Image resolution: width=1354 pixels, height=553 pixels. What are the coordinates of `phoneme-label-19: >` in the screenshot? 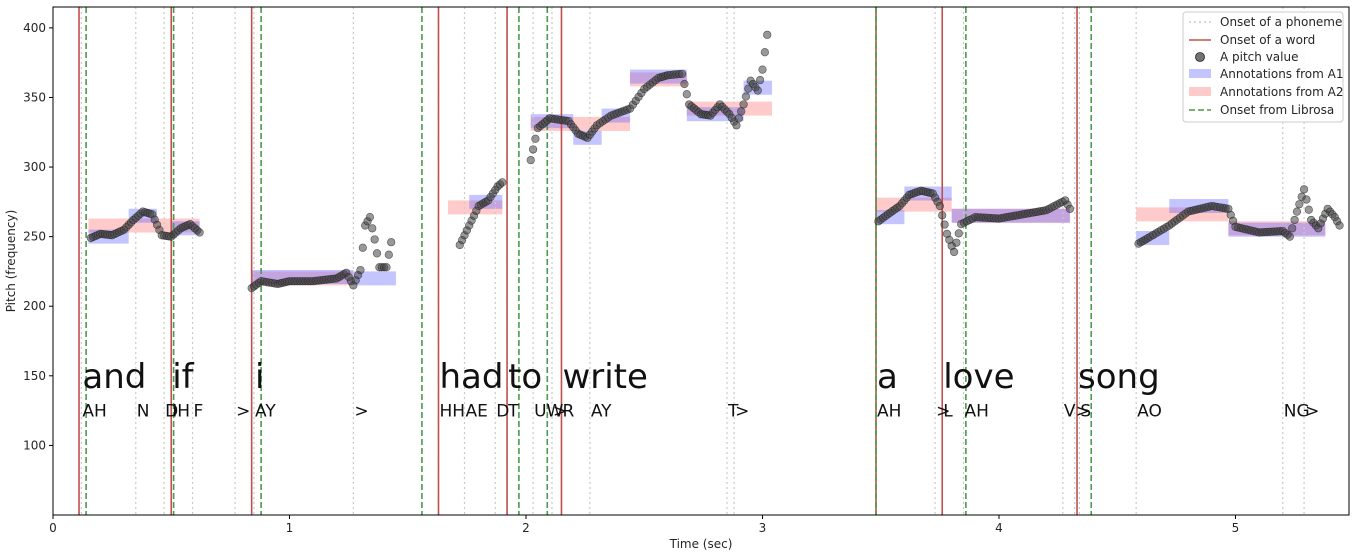 It's located at (943, 412).